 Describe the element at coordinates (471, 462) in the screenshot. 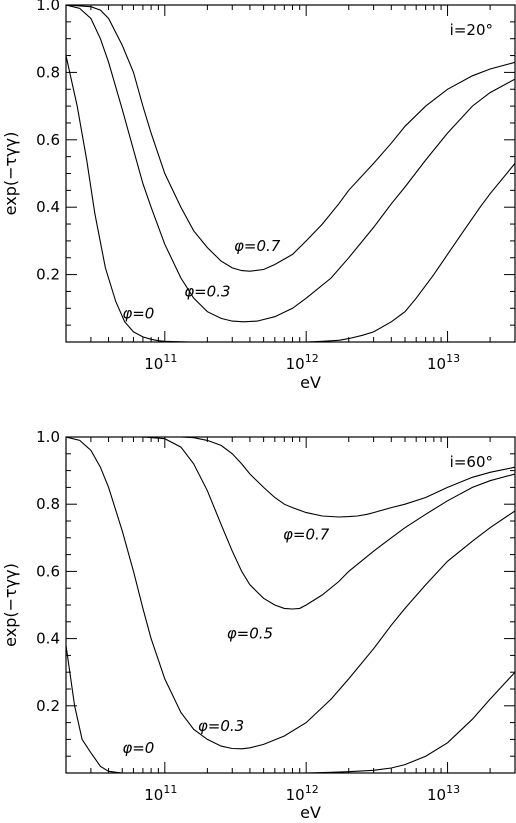

I see `inclination-label: i=60°` at that location.